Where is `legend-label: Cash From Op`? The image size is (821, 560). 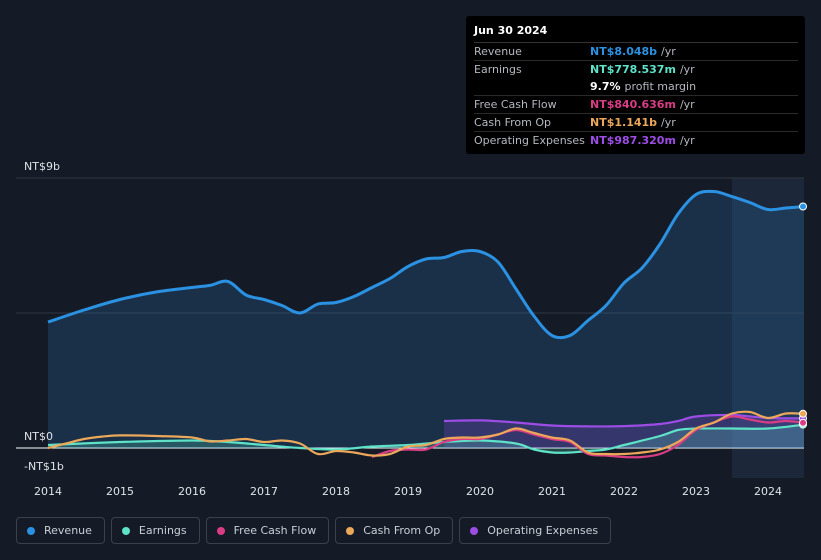
legend-label: Cash From Op is located at coordinates (402, 530).